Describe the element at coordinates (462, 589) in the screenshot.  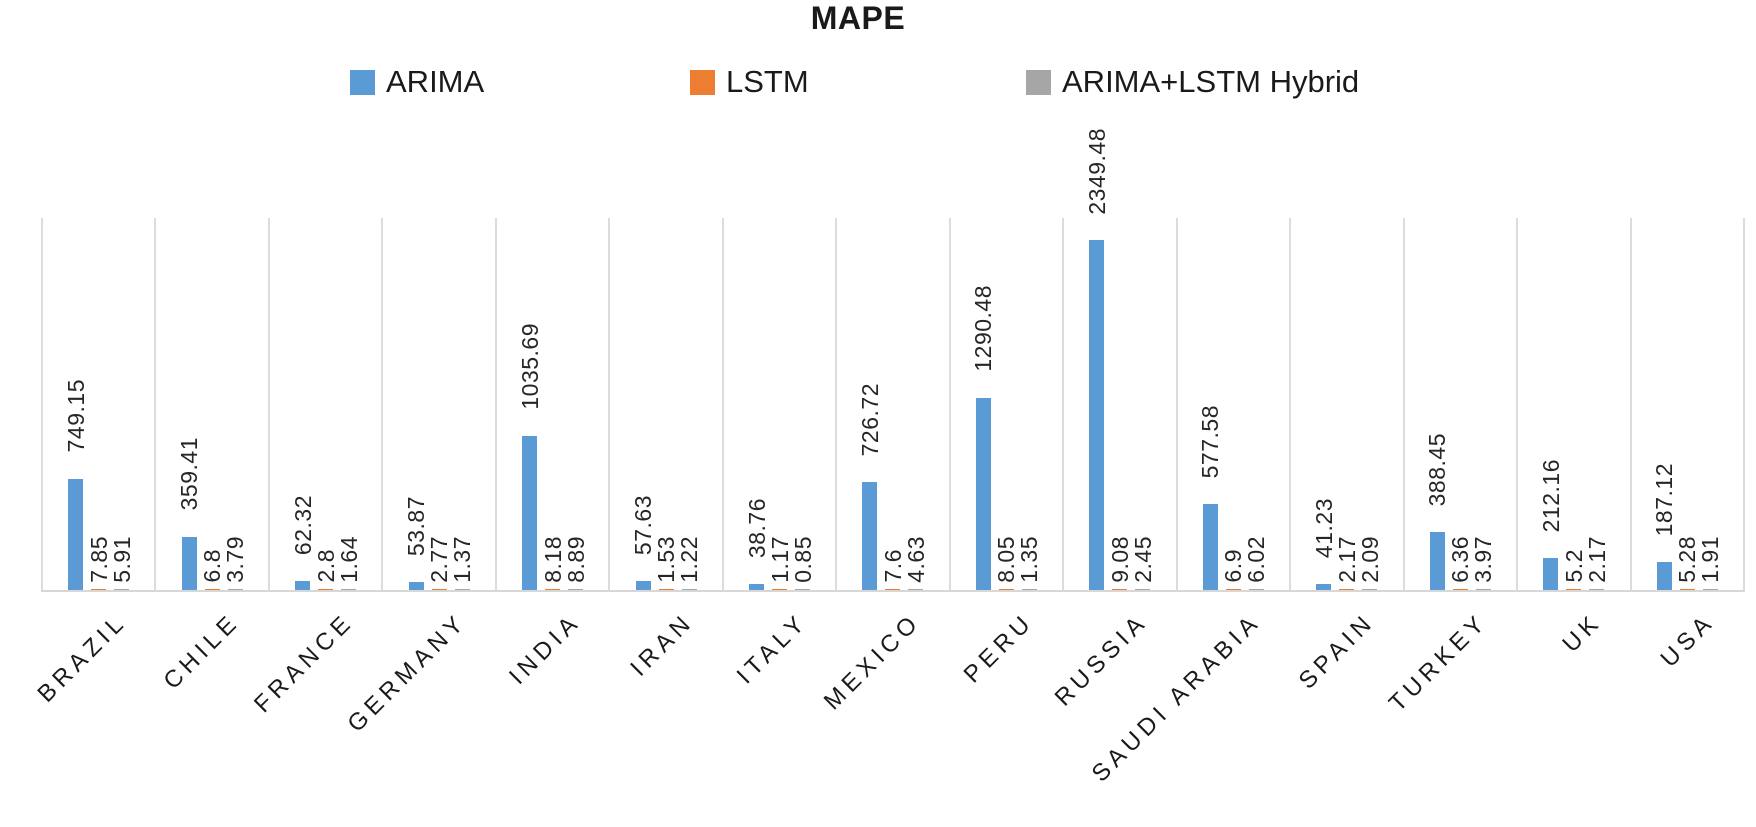
I see `arima-lstm-hybrid-bar-germany` at that location.